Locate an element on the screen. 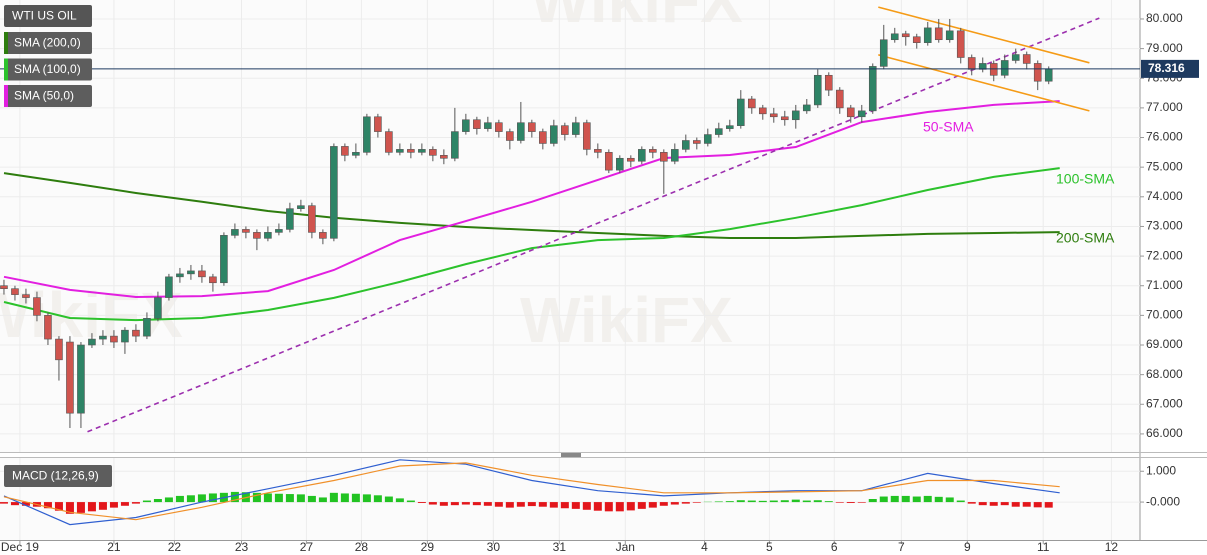  watermark: WikiFX is located at coordinates (626, 320).